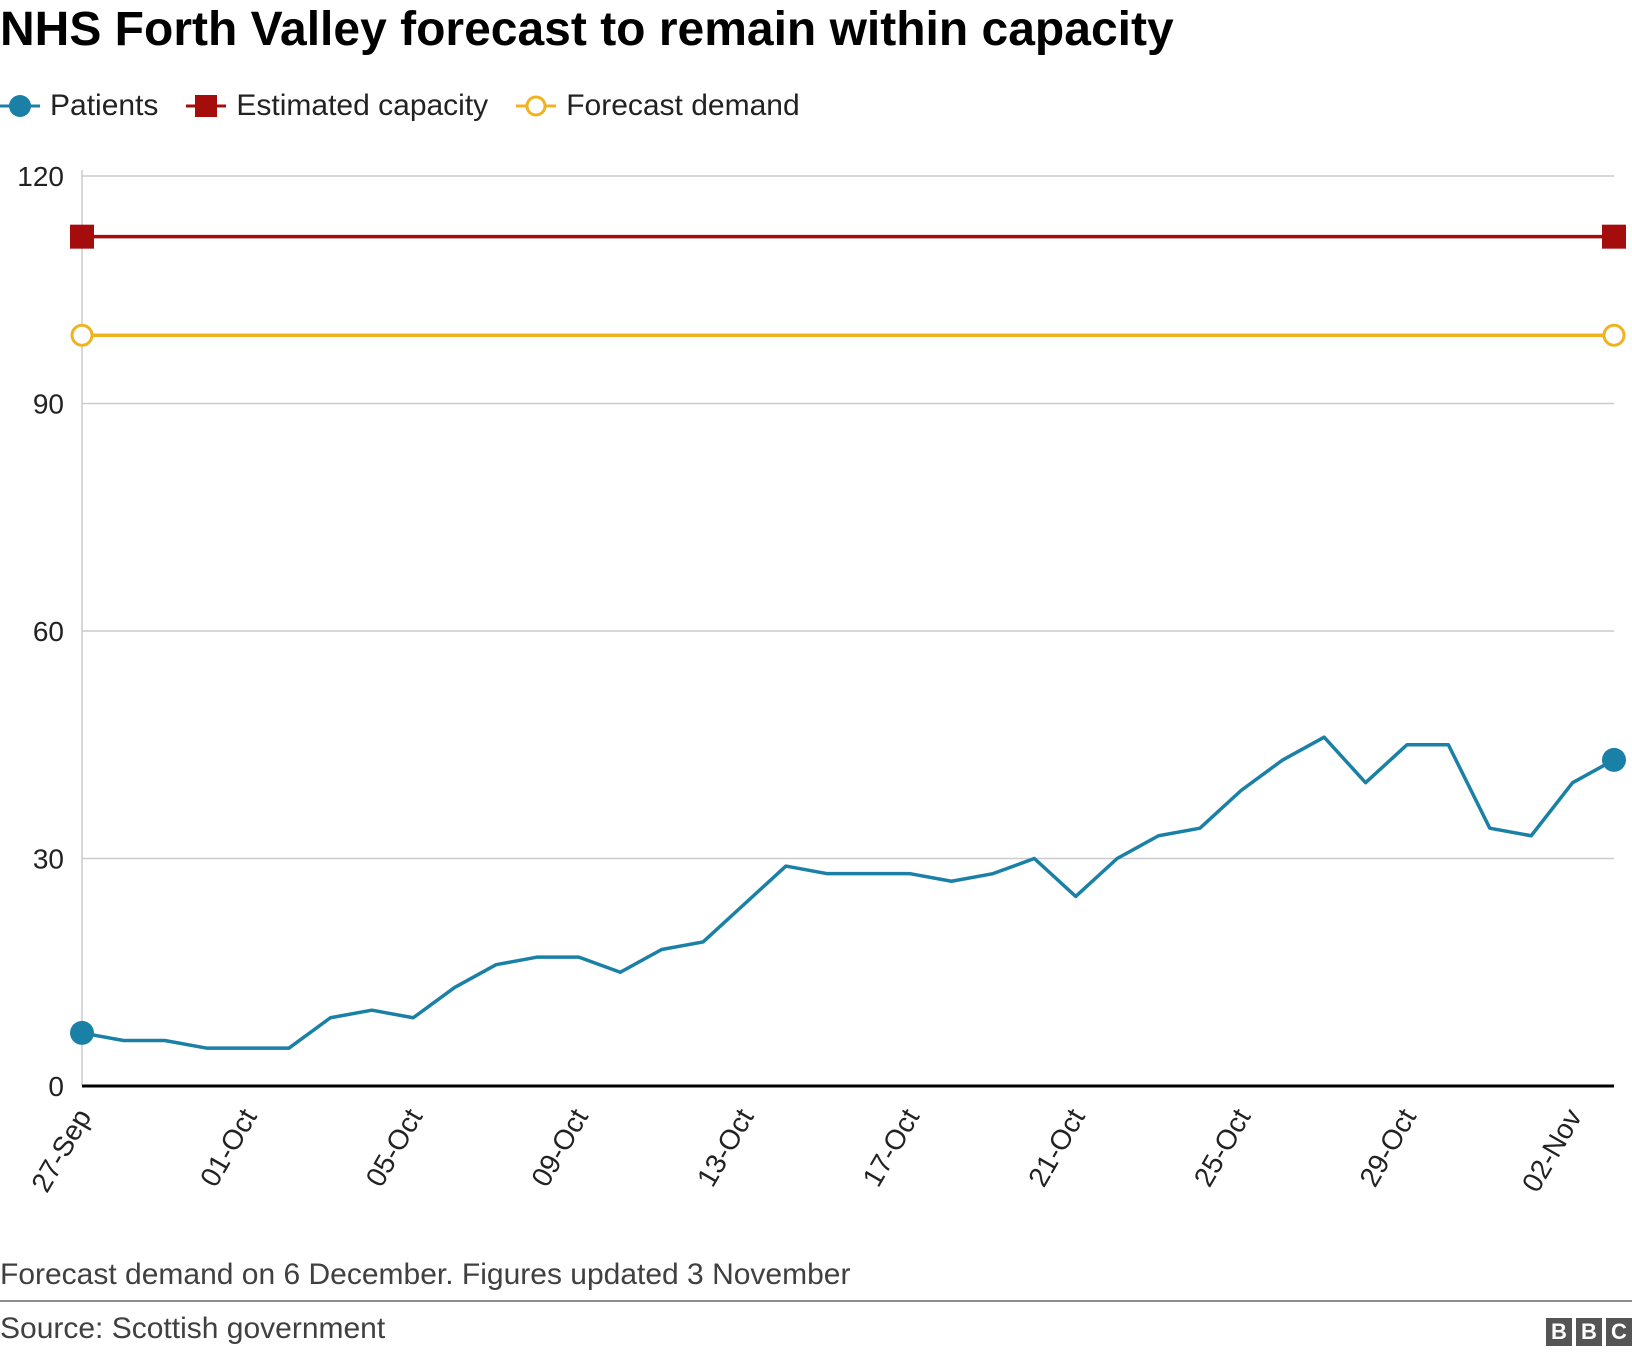  What do you see at coordinates (206, 106) in the screenshot?
I see `legend-capacity-marker-icon` at bounding box center [206, 106].